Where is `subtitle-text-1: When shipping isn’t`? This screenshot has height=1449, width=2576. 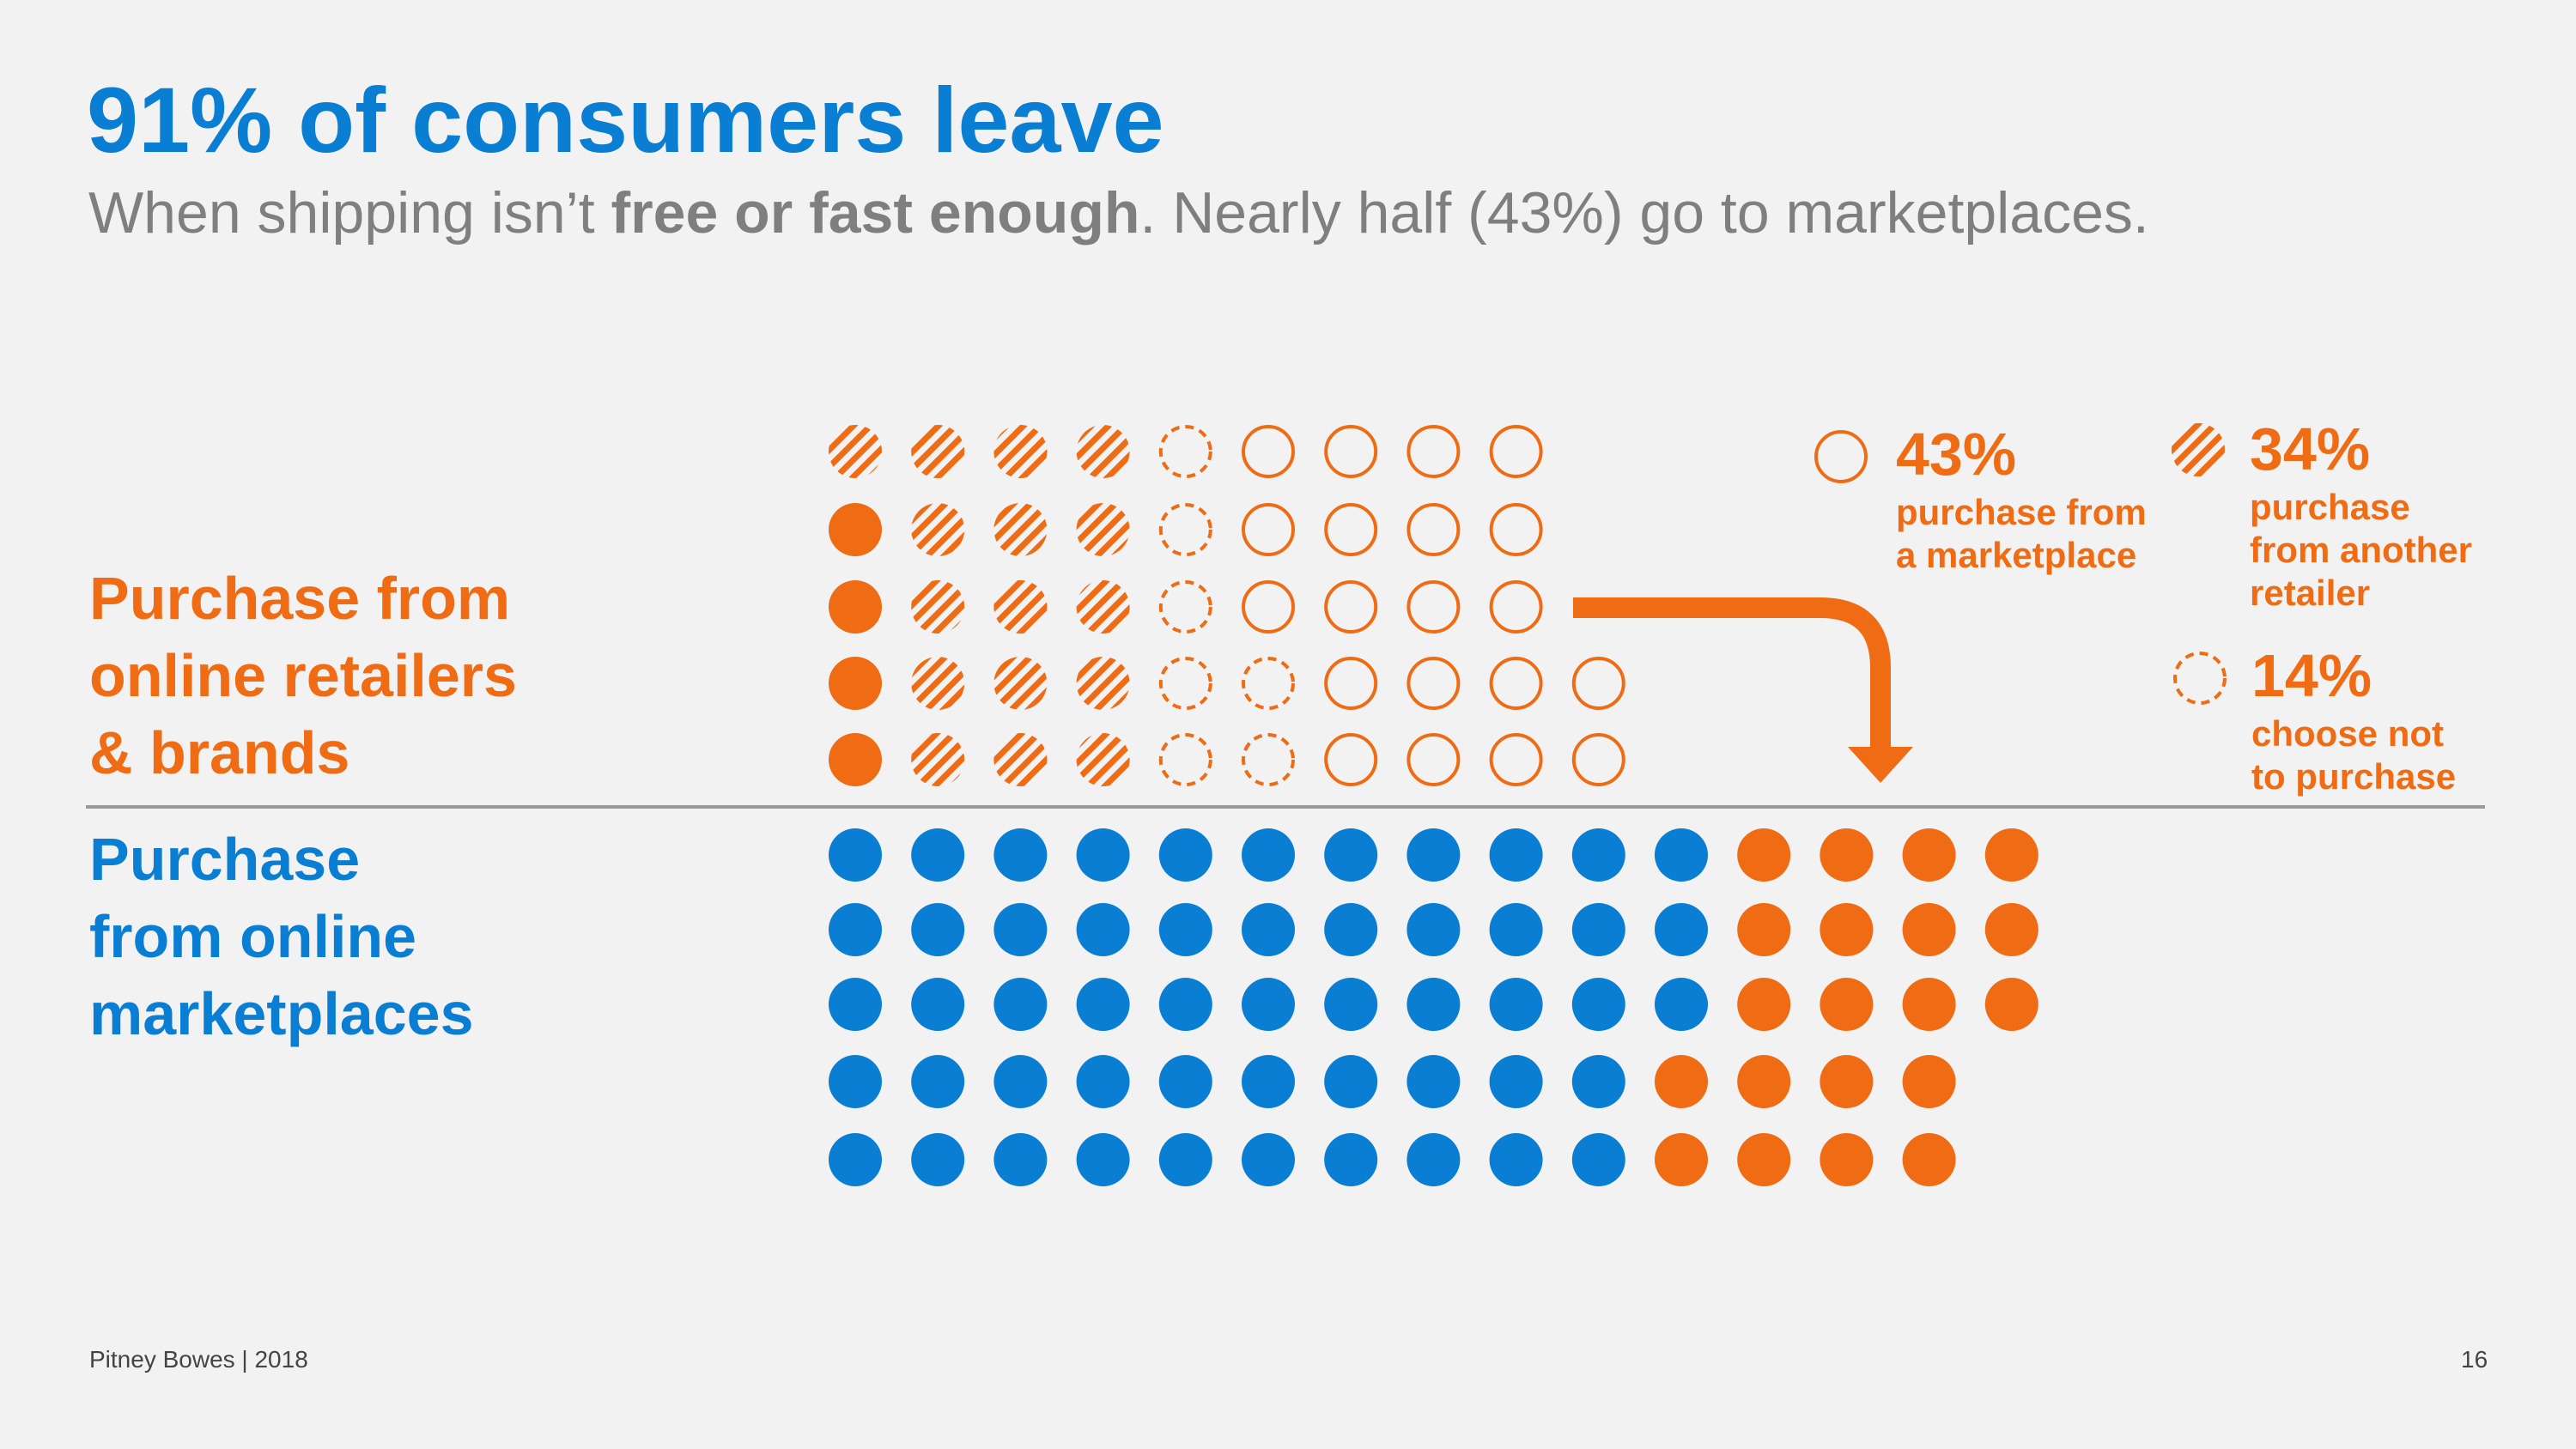 subtitle-text-1: When shipping isn’t is located at coordinates (349, 213).